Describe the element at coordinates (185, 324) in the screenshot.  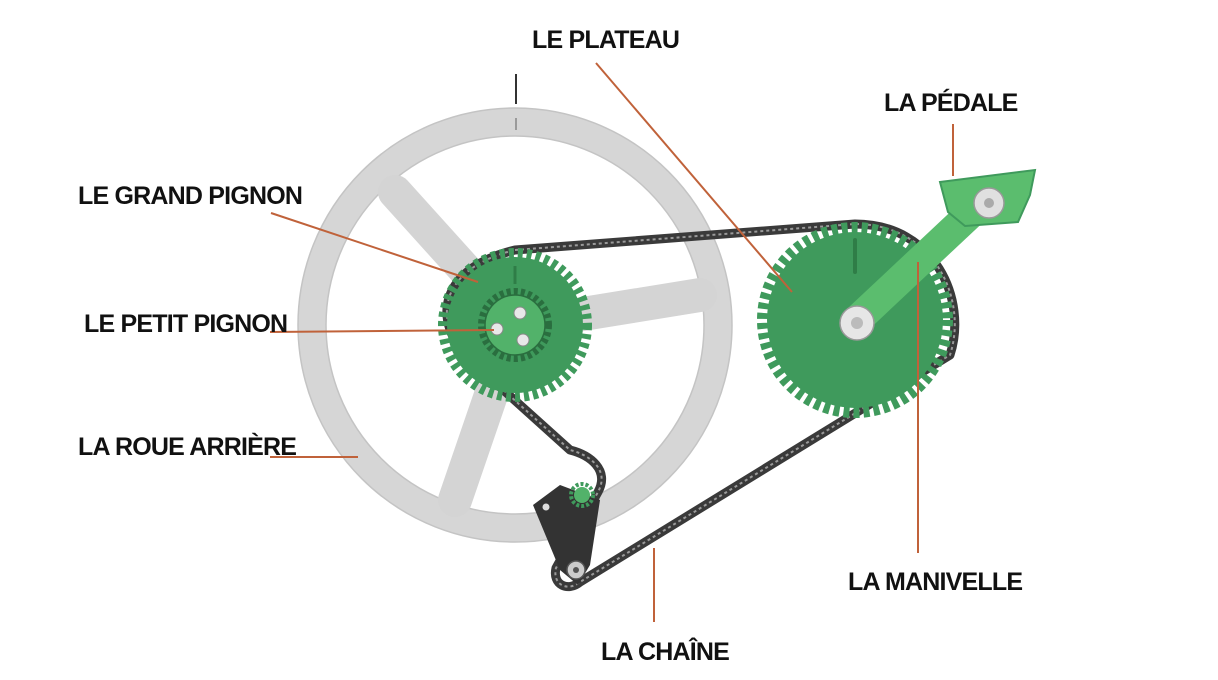
I see `label-petit-pignon: LE PETIT PIGNON` at that location.